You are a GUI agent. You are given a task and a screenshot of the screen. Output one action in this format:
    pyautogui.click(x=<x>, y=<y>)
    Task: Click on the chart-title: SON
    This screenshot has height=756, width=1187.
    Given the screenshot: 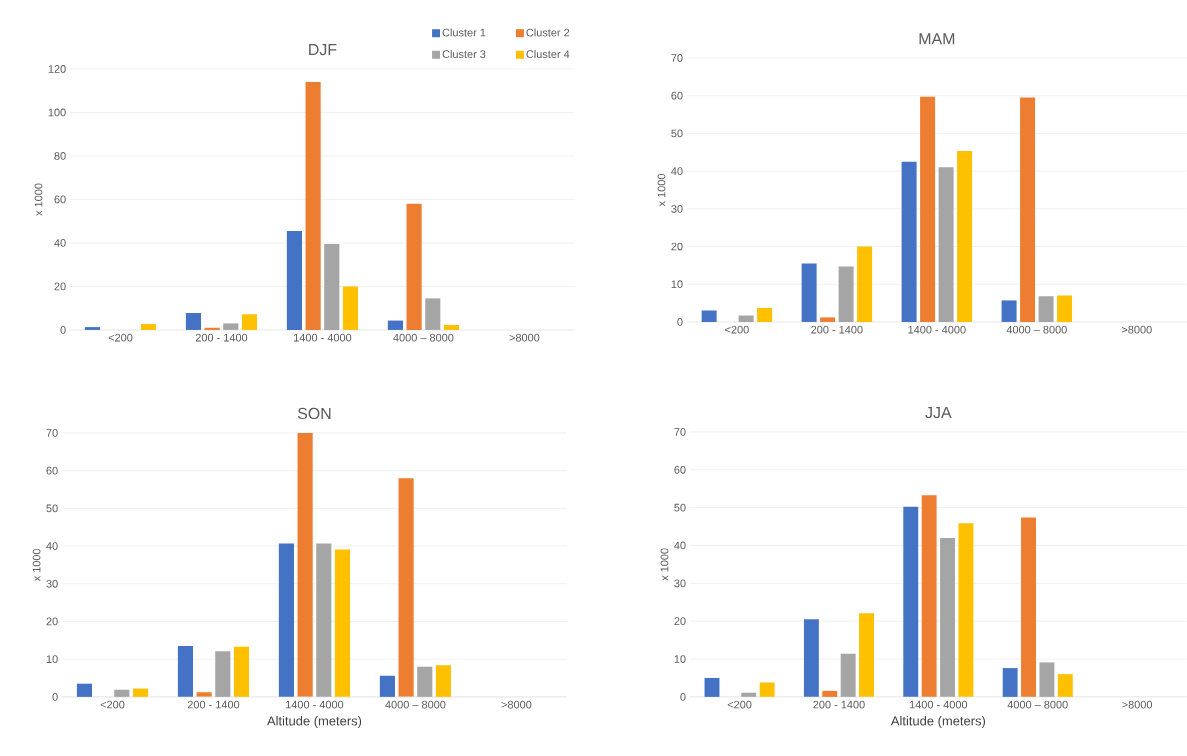 What is the action you would take?
    pyautogui.click(x=314, y=413)
    